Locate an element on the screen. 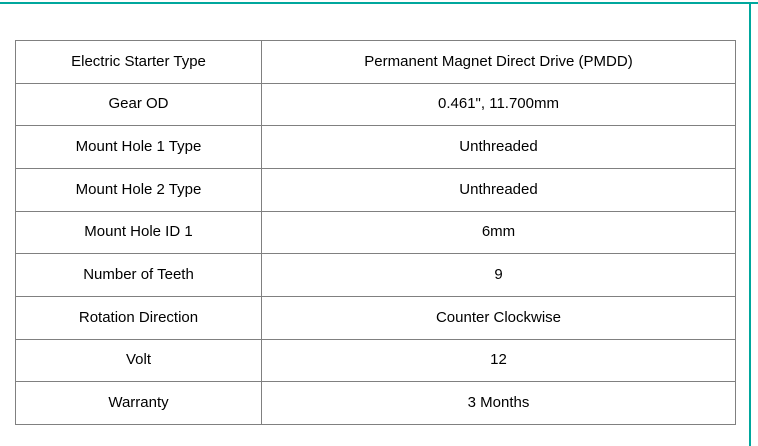  table-row: Mount Hole ID 1 6mm is located at coordinates (375, 232).